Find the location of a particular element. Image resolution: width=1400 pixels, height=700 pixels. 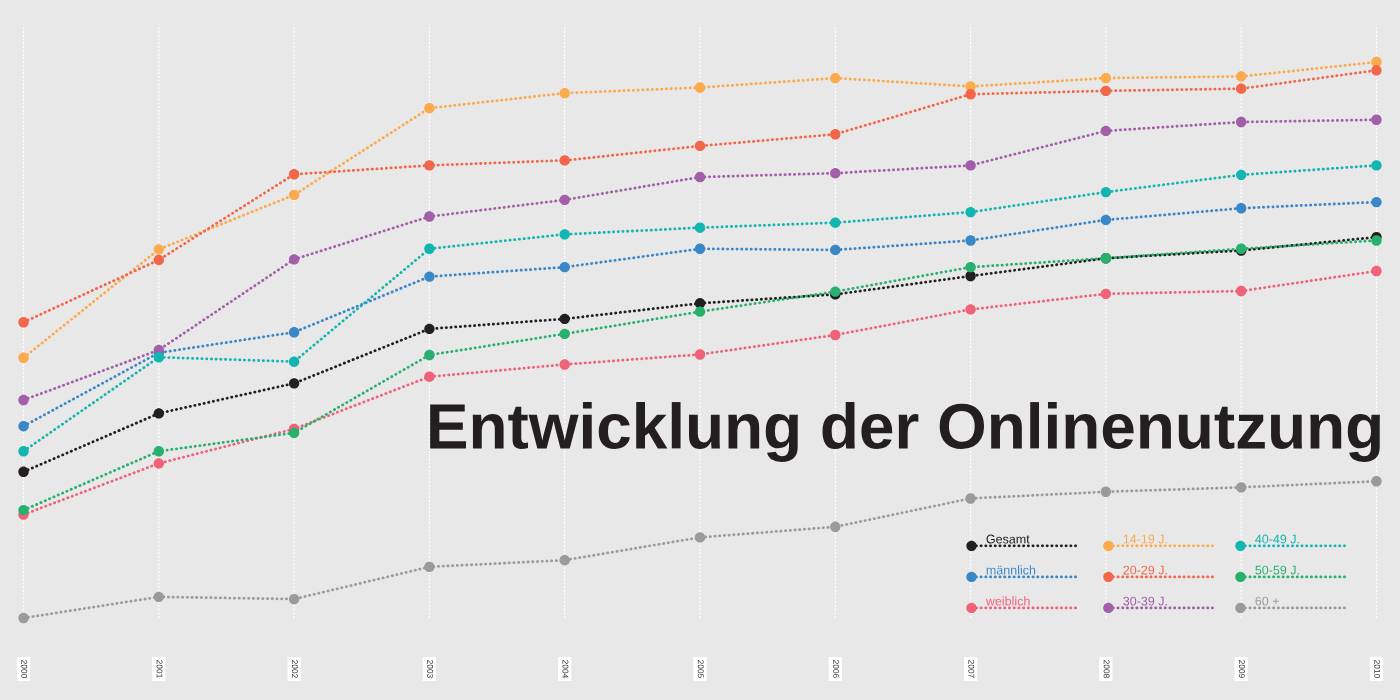

legend-label: weiblich is located at coordinates (1007, 601).